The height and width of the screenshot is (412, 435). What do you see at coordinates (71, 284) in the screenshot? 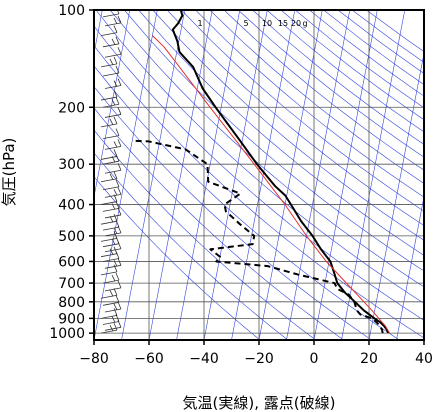
I see `y-tick-label: 700` at bounding box center [71, 284].